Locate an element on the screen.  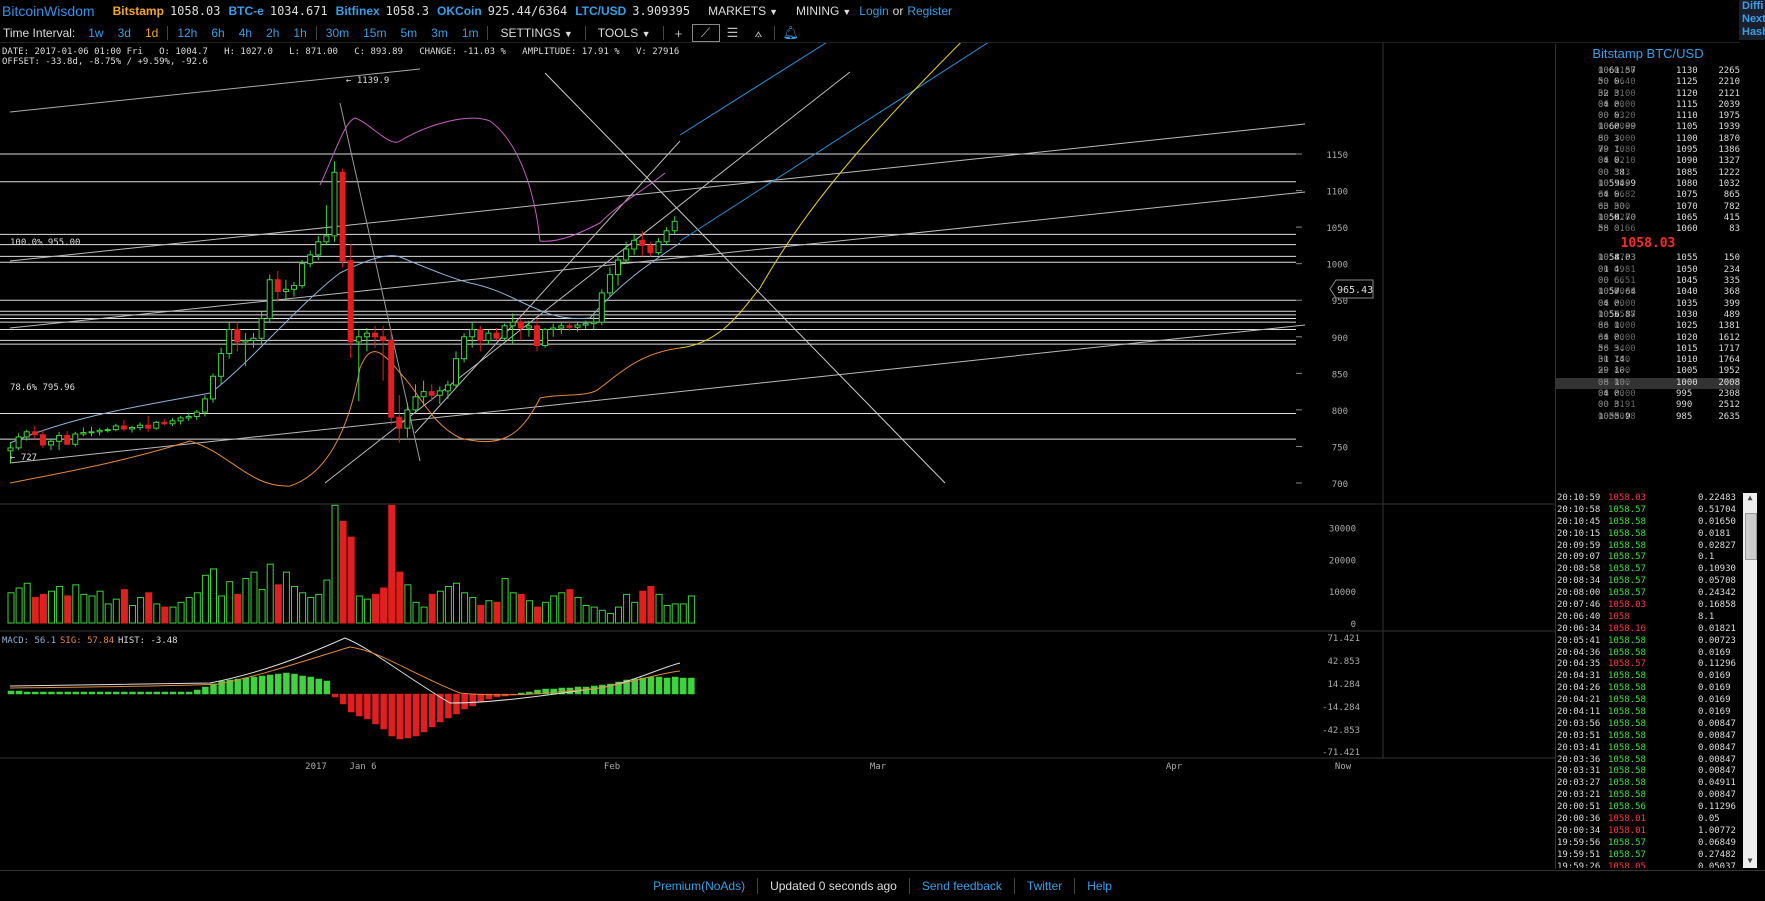
interval-30m: 30m is located at coordinates (337, 33).